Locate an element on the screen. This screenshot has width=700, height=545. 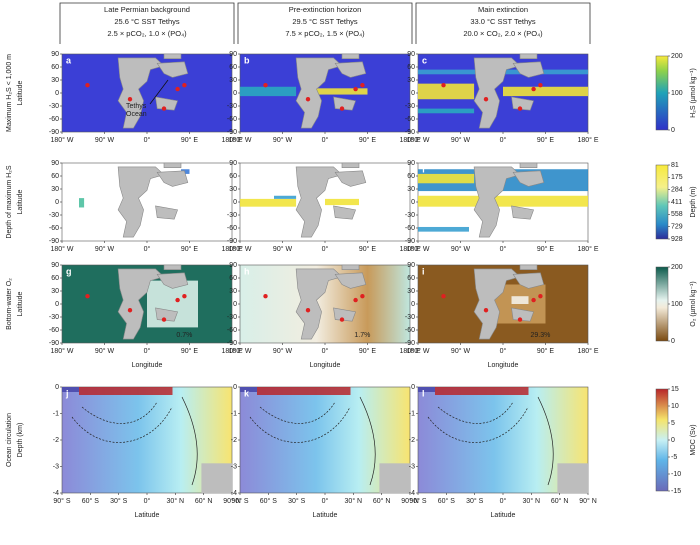
column-sst: 25.6 °C SST Tethys is located at coordinates (147, 21).